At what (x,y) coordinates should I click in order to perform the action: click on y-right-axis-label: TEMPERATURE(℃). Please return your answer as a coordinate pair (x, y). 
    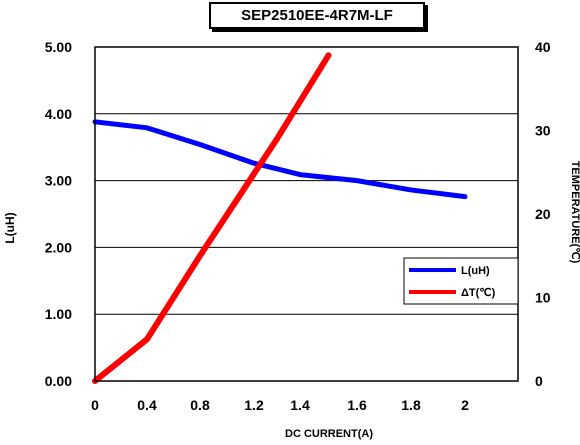
    Looking at the image, I should click on (574, 212).